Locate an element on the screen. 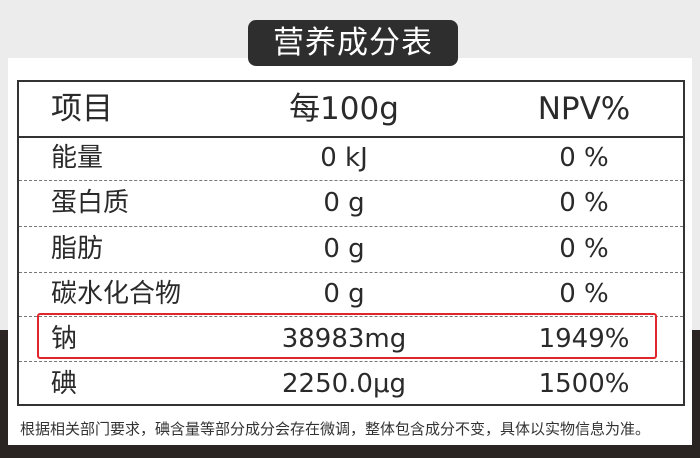 This screenshot has height=458, width=700. page-title: 营养成分表 is located at coordinates (353, 43).